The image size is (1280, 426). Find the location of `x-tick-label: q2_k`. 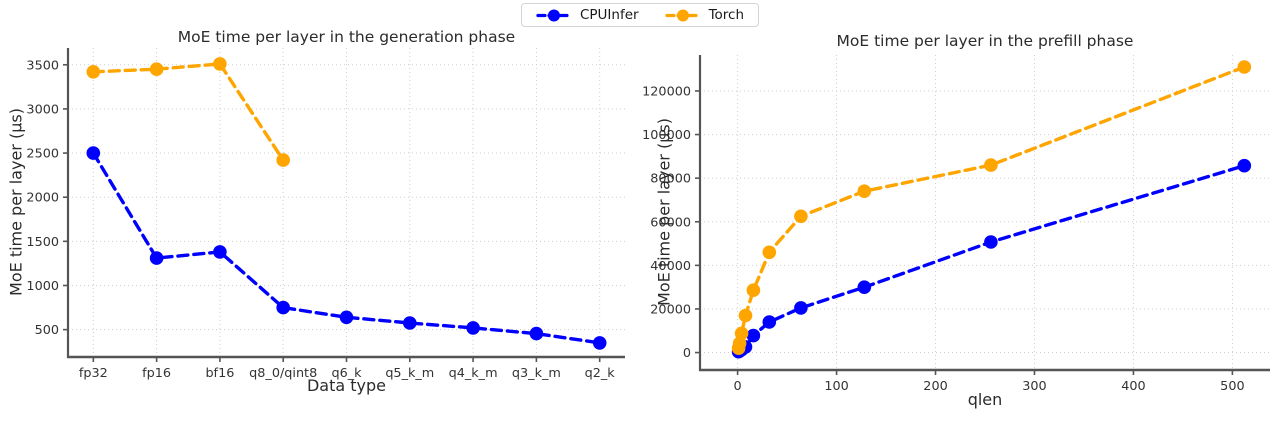

x-tick-label: q2_k is located at coordinates (600, 373).